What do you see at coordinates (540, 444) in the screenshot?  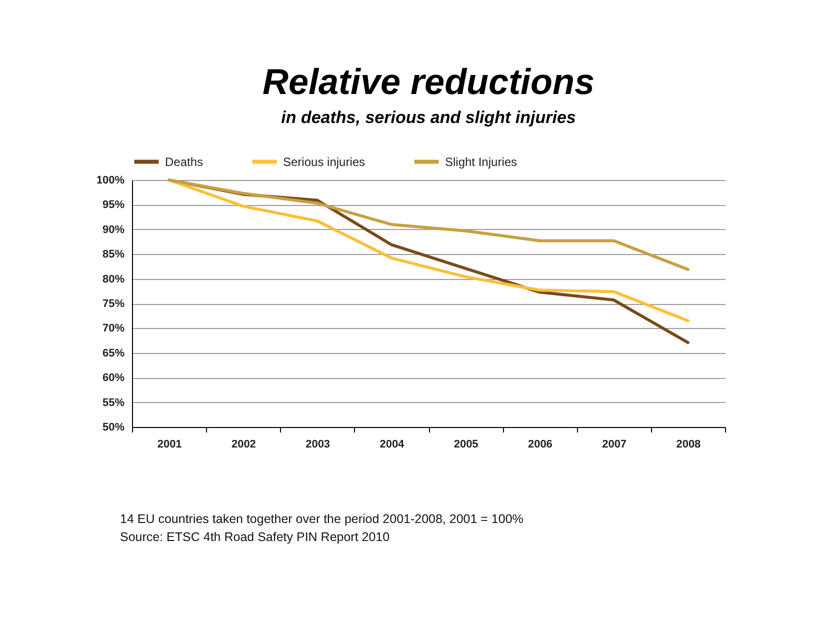 I see `x-tick-label: 2006` at bounding box center [540, 444].